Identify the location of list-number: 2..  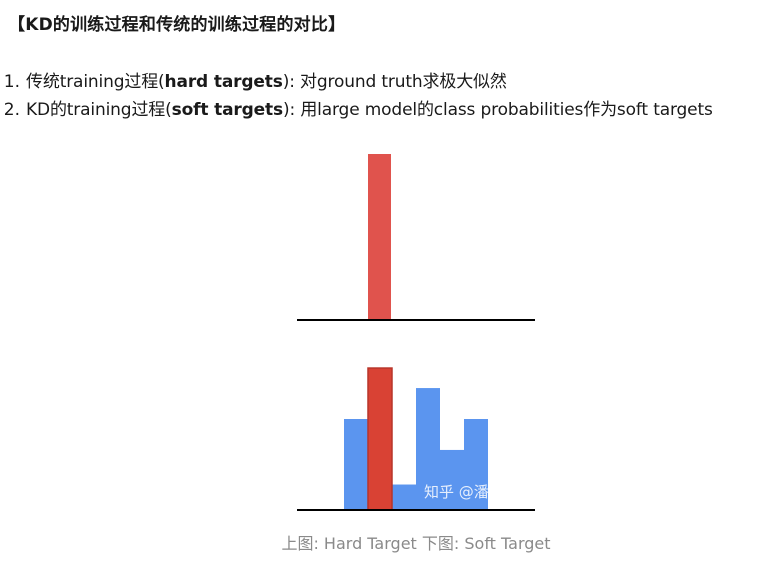
(11, 110).